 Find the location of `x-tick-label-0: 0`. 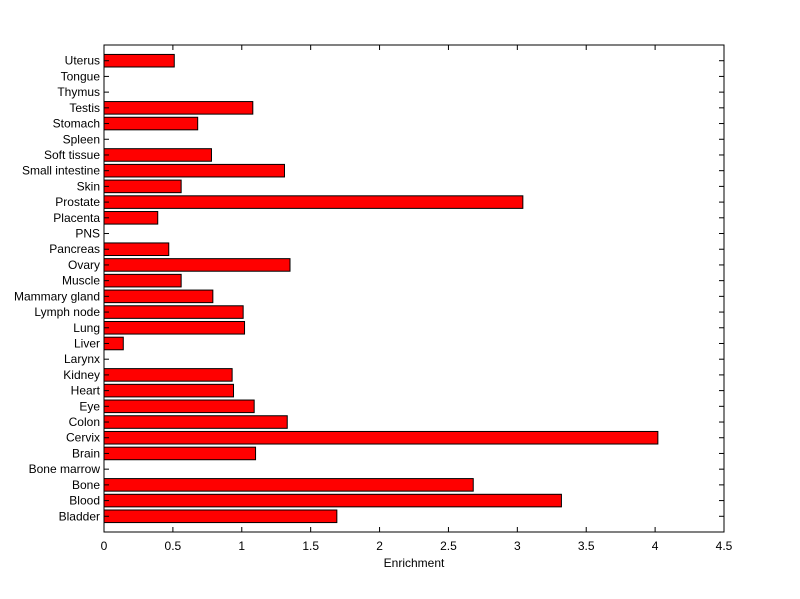

x-tick-label-0: 0 is located at coordinates (104, 546).